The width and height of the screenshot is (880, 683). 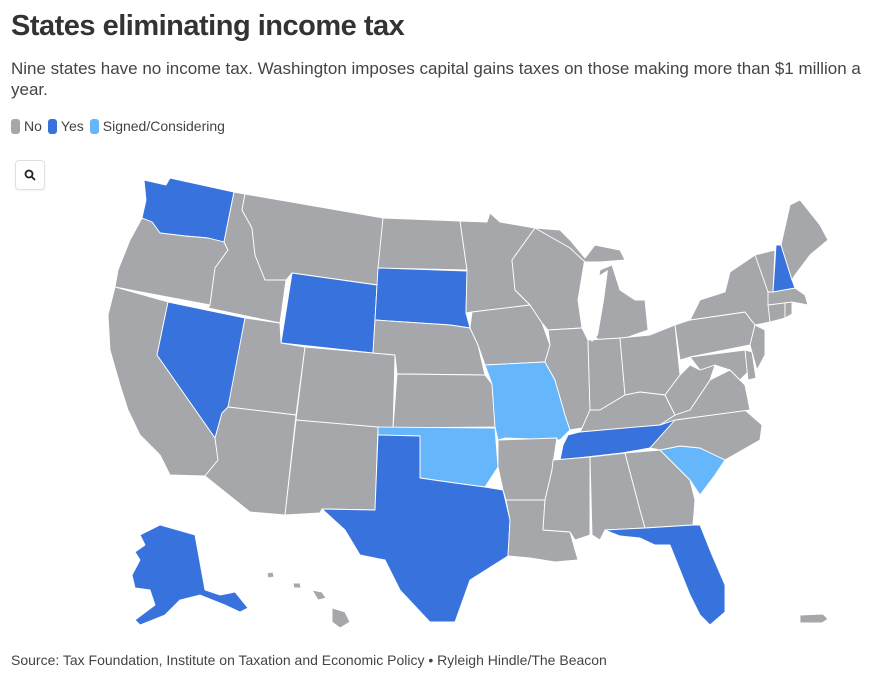 I want to click on legend-item-signed-considering: Signed/Considering, so click(x=157, y=126).